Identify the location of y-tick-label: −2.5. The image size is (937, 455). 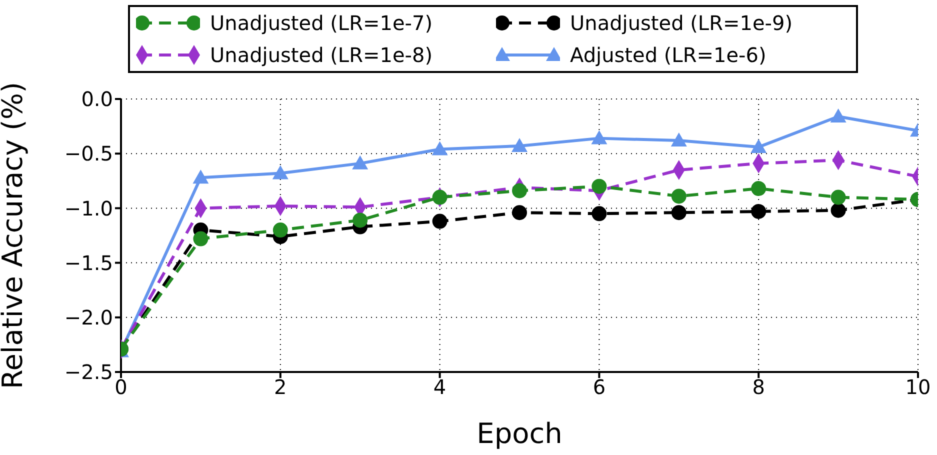
(88, 372).